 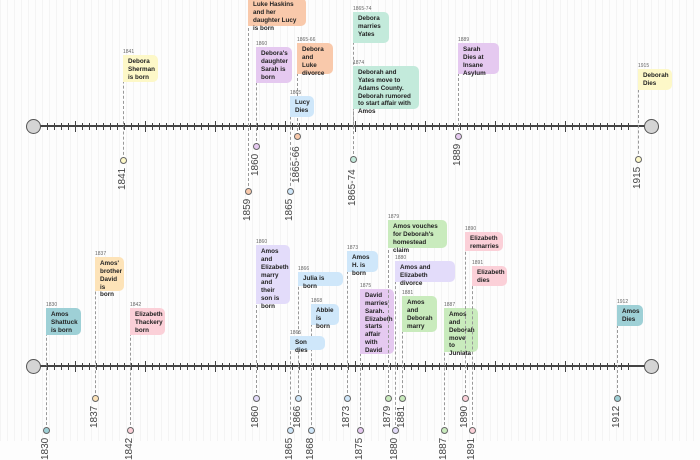 What do you see at coordinates (140, 68) in the screenshot?
I see `event-card: Debora Sherman is born` at bounding box center [140, 68].